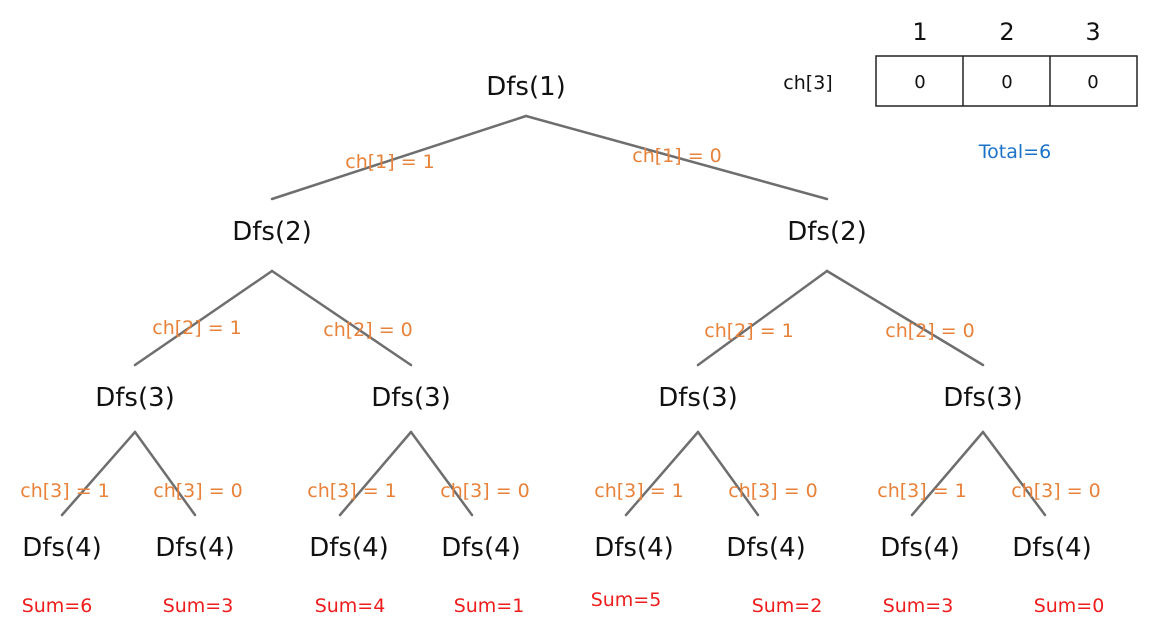 This screenshot has width=1158, height=641. Describe the element at coordinates (272, 232) in the screenshot. I see `node-dfs2-1: Dfs(2)` at that location.